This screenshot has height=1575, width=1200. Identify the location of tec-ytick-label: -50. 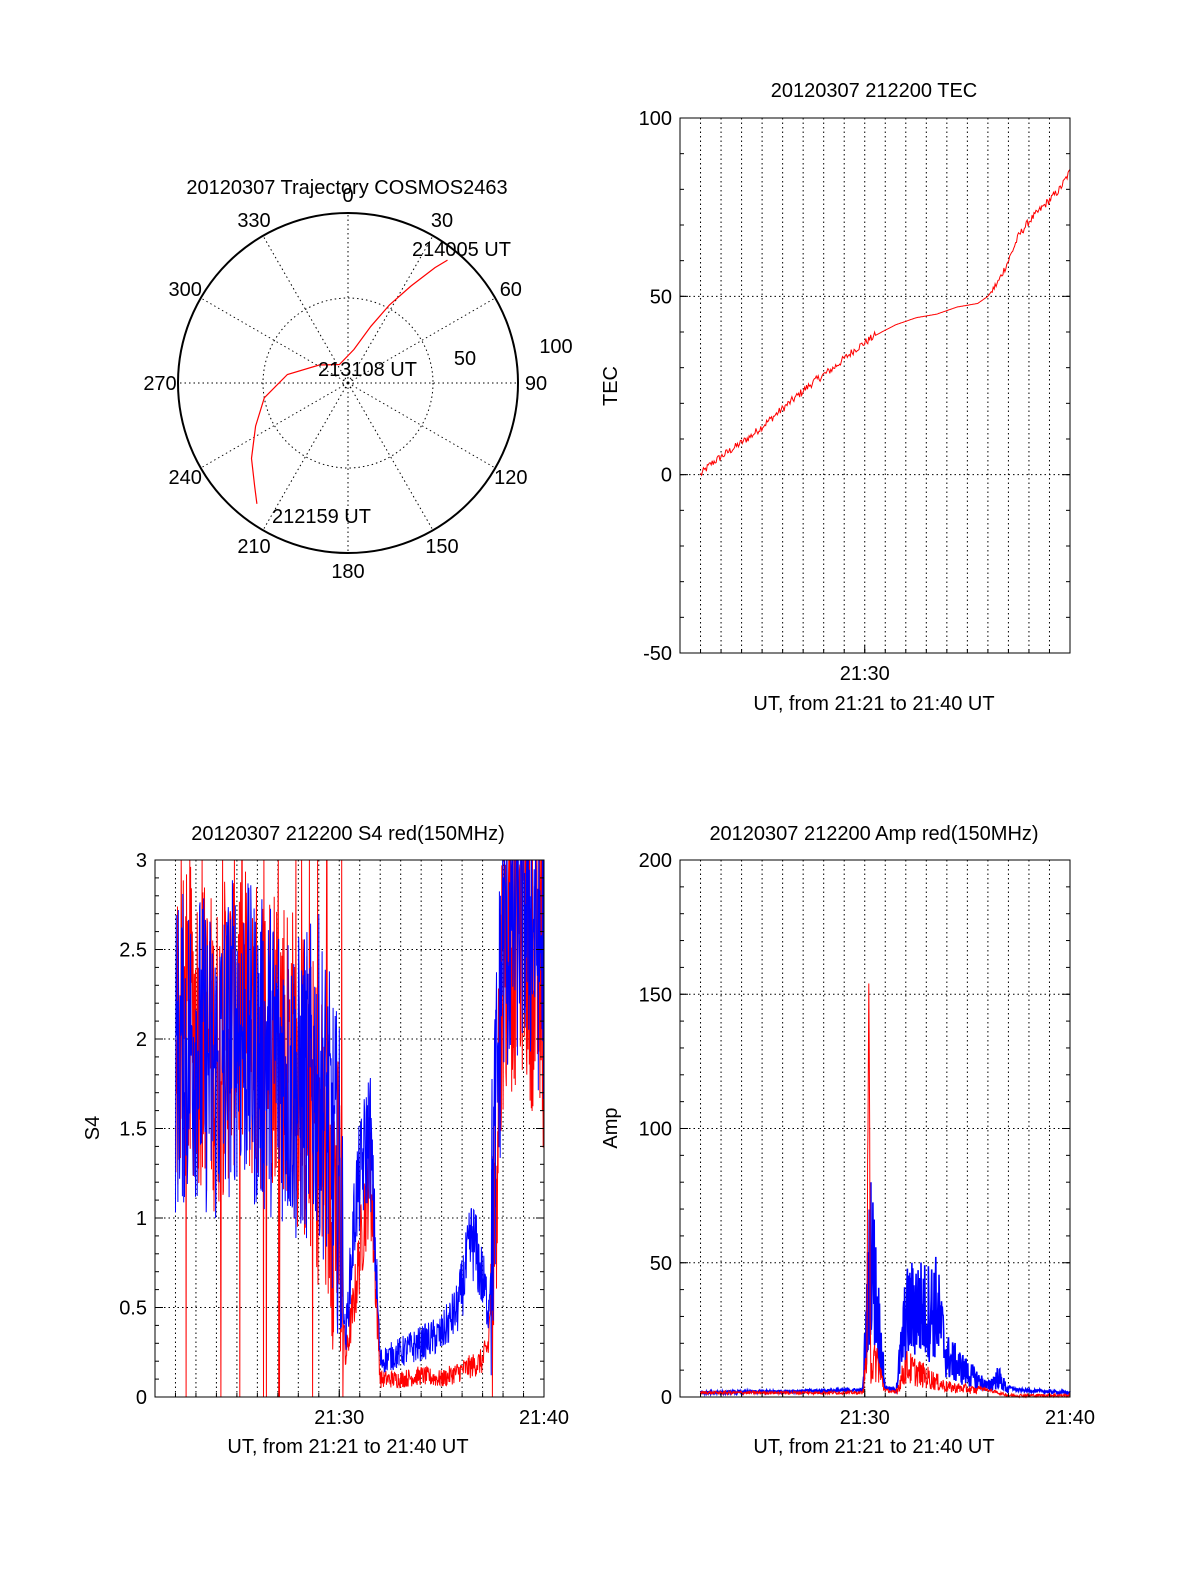
(657, 654).